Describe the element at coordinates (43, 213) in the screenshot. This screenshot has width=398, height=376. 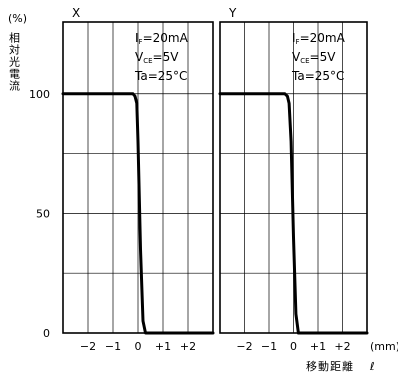
I see `y-tick-label: 50` at that location.